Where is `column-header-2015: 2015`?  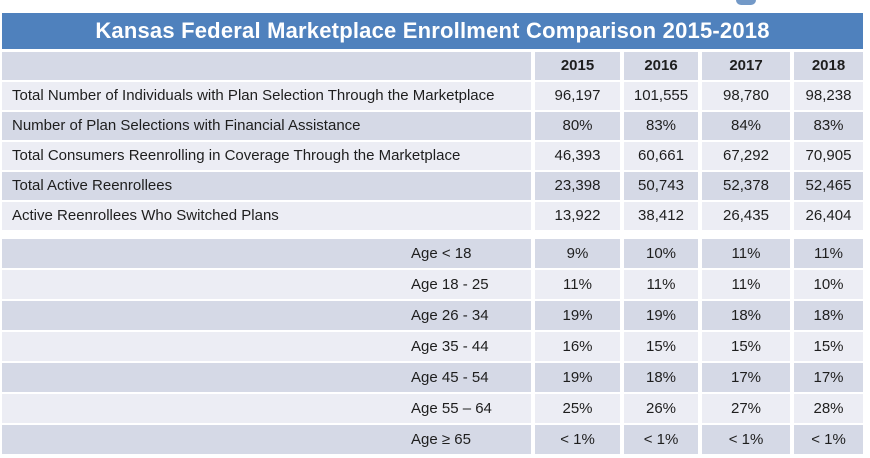 column-header-2015: 2015 is located at coordinates (577, 66).